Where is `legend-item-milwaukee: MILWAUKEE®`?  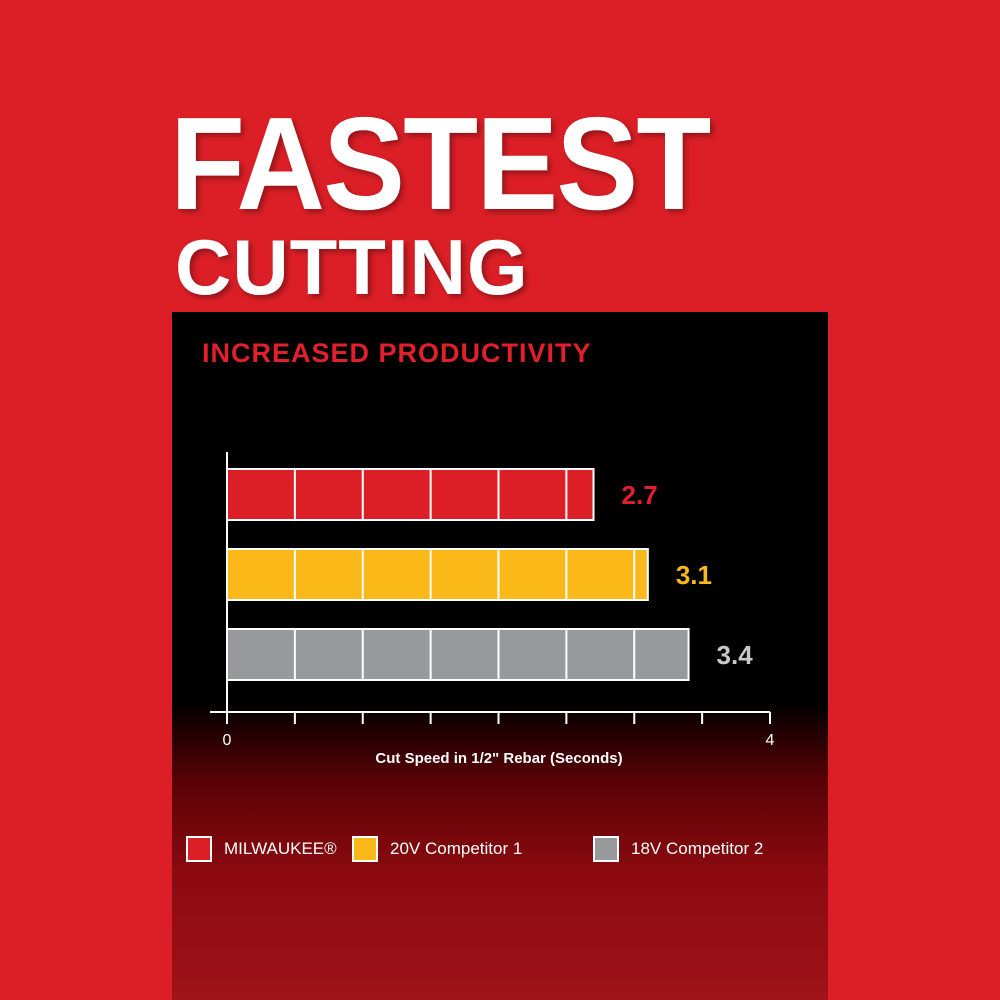
legend-item-milwaukee: MILWAUKEE® is located at coordinates (261, 849).